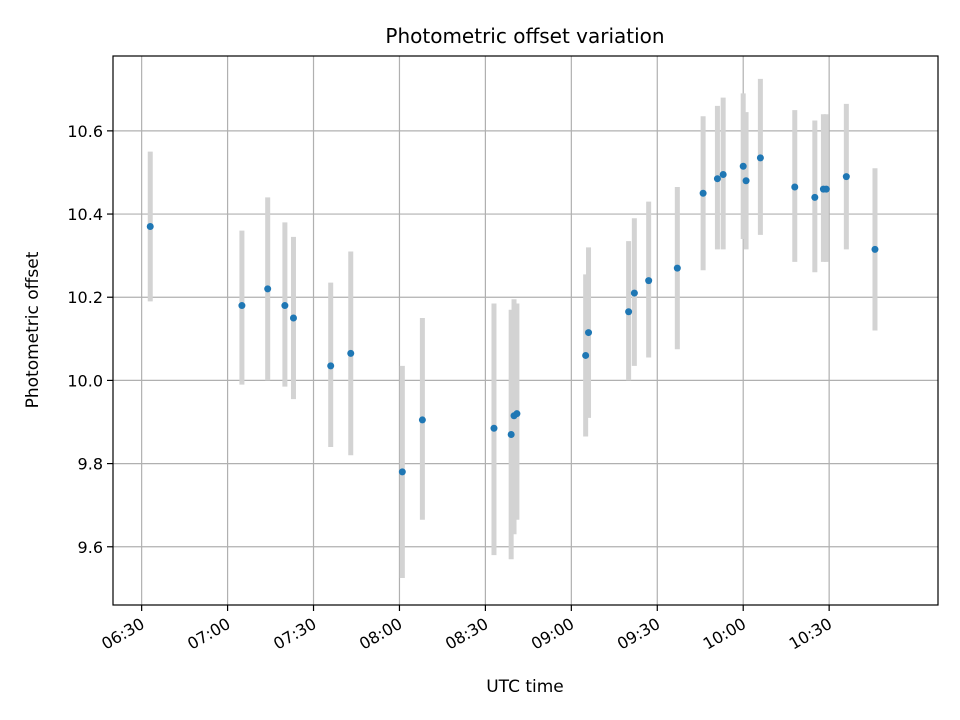 The width and height of the screenshot is (960, 720). Describe the element at coordinates (85, 214) in the screenshot. I see `y-tick-label: 10.4` at that location.